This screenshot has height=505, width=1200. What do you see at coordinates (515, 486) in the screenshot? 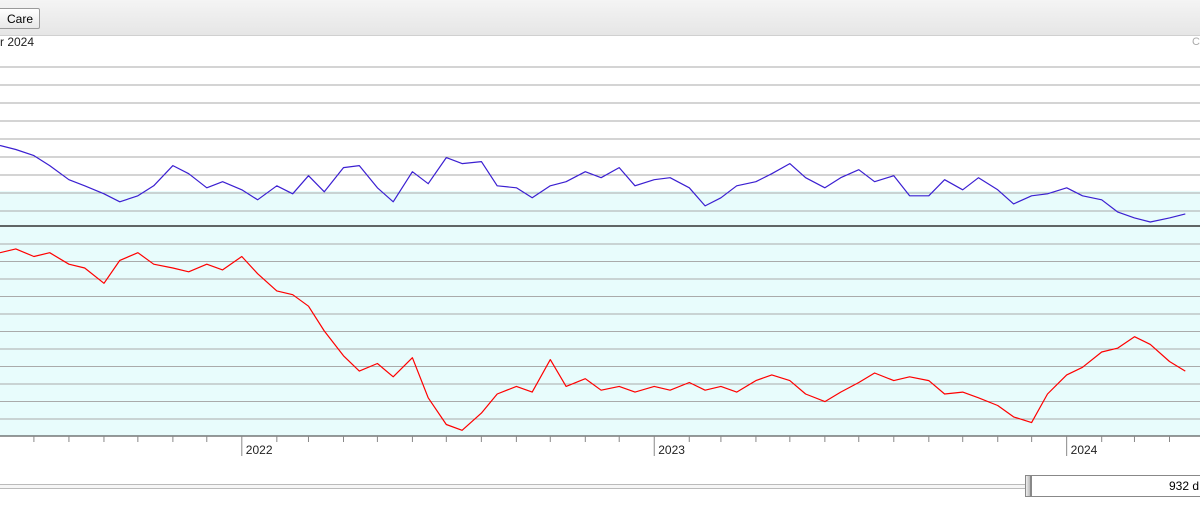
I see `time-scrollbar-track` at bounding box center [515, 486].